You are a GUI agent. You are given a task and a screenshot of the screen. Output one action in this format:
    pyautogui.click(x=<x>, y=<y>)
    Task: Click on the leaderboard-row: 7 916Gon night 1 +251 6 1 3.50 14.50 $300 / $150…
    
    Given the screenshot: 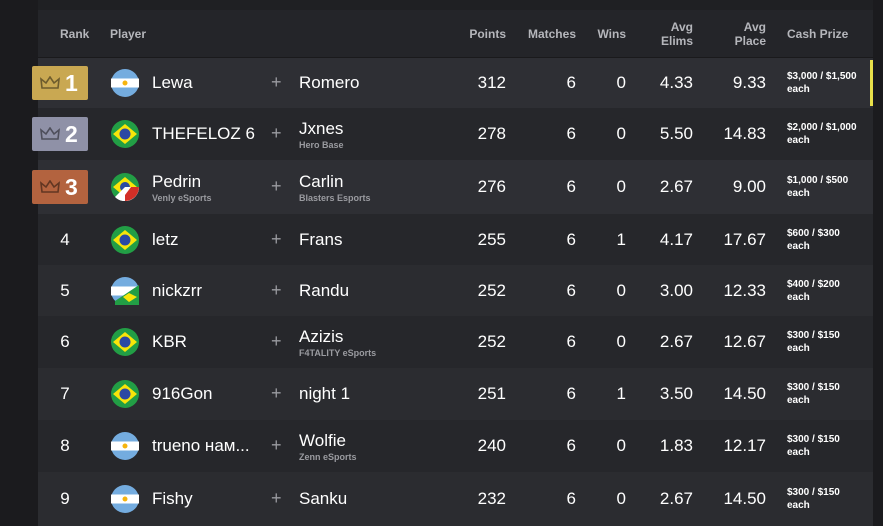 What is the action you would take?
    pyautogui.click(x=455, y=394)
    